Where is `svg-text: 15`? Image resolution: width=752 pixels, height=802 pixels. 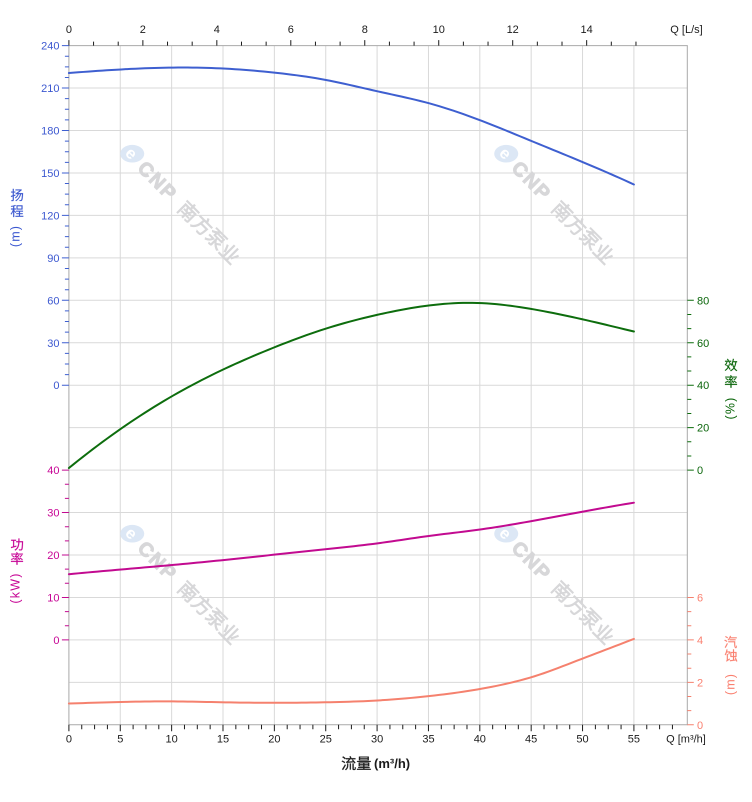
svg-text: 15 is located at coordinates (223, 740).